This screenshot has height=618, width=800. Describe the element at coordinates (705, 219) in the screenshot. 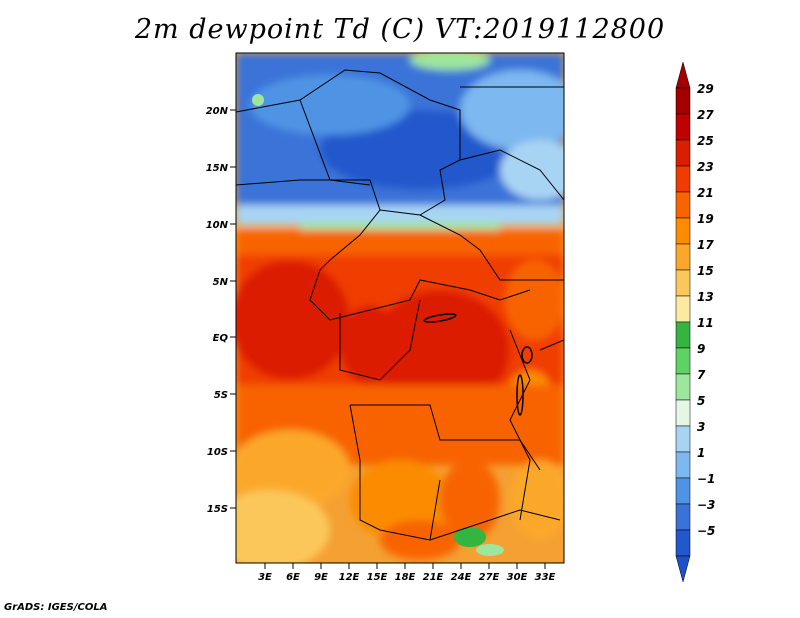

I see `colorbar-label: 19` at that location.